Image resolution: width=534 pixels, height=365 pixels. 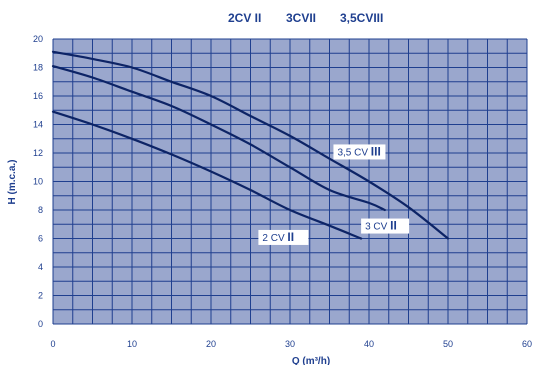 What do you see at coordinates (40, 267) in the screenshot?
I see `y-tick-label: 4` at bounding box center [40, 267].